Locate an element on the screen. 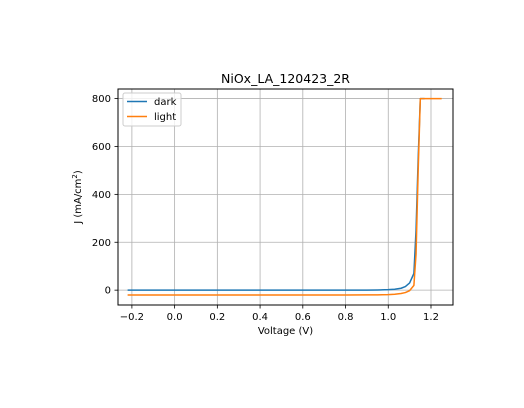 The image size is (524, 408). y-axis-ticks: 0 200 400 600 800 is located at coordinates (105, 195).